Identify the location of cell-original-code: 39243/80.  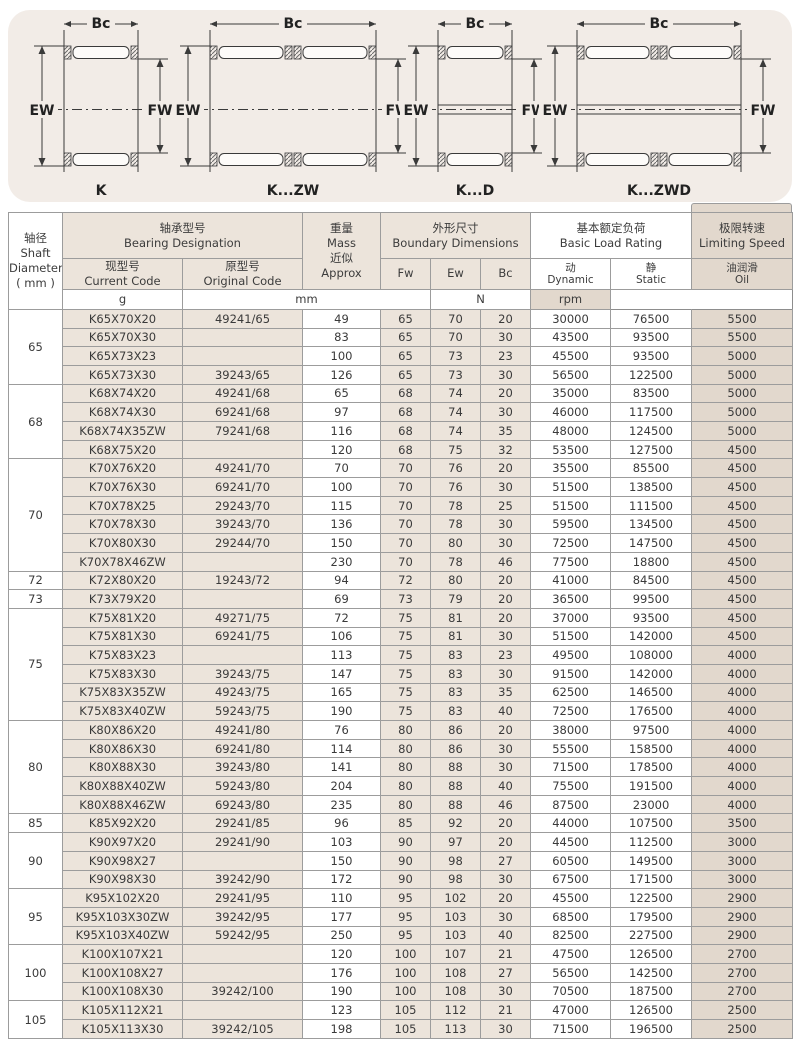
(242, 767).